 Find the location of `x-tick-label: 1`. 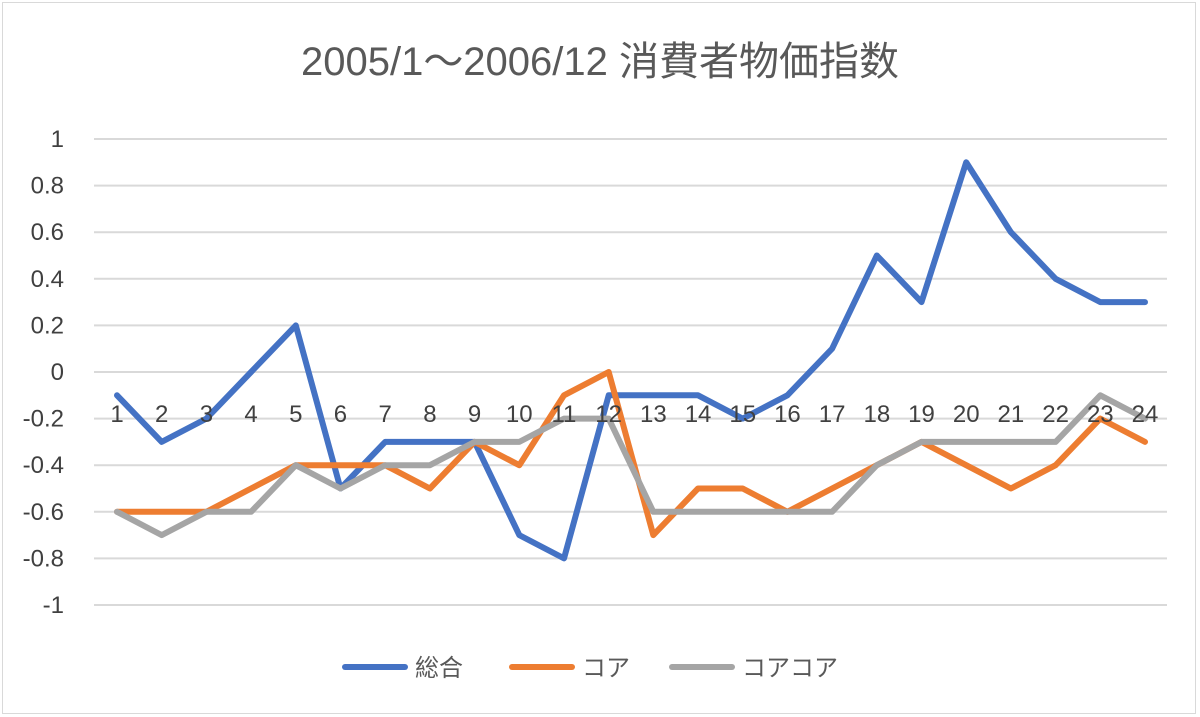

x-tick-label: 1 is located at coordinates (116, 414).